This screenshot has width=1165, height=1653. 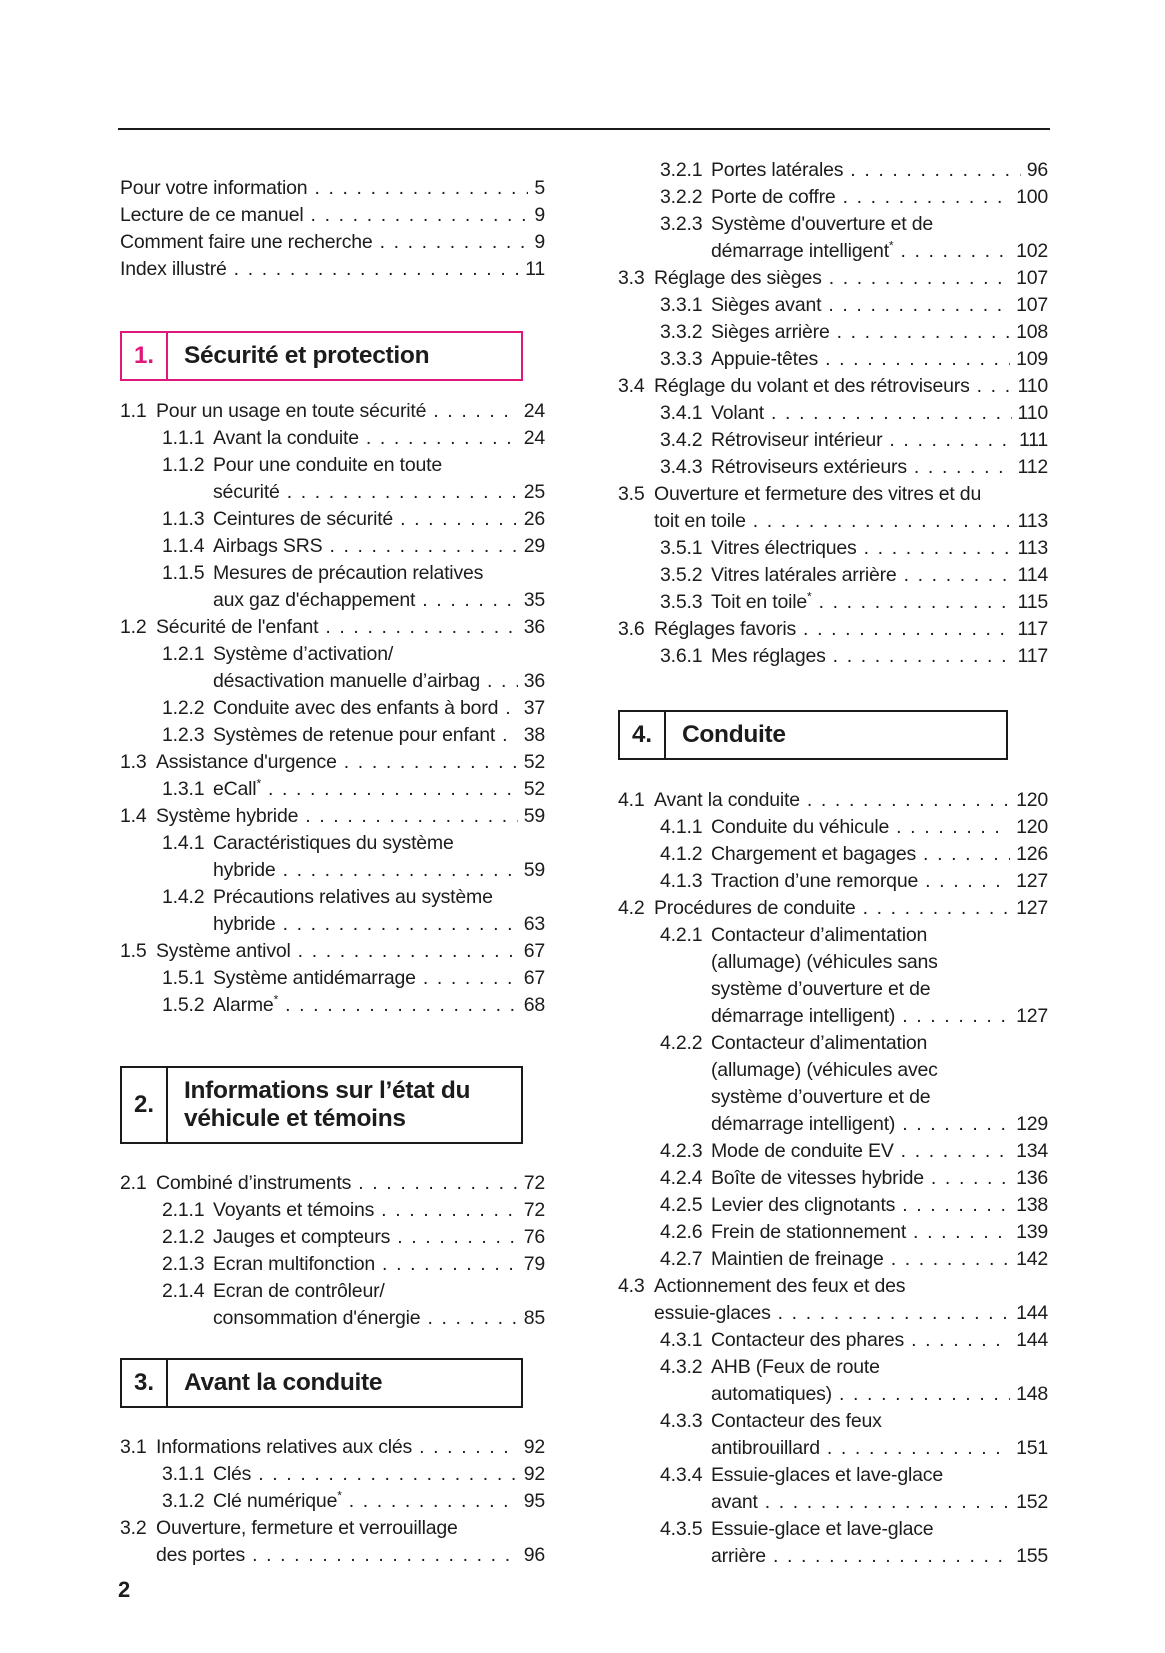 What do you see at coordinates (183, 735) in the screenshot?
I see `entry-number: 1.2.3` at bounding box center [183, 735].